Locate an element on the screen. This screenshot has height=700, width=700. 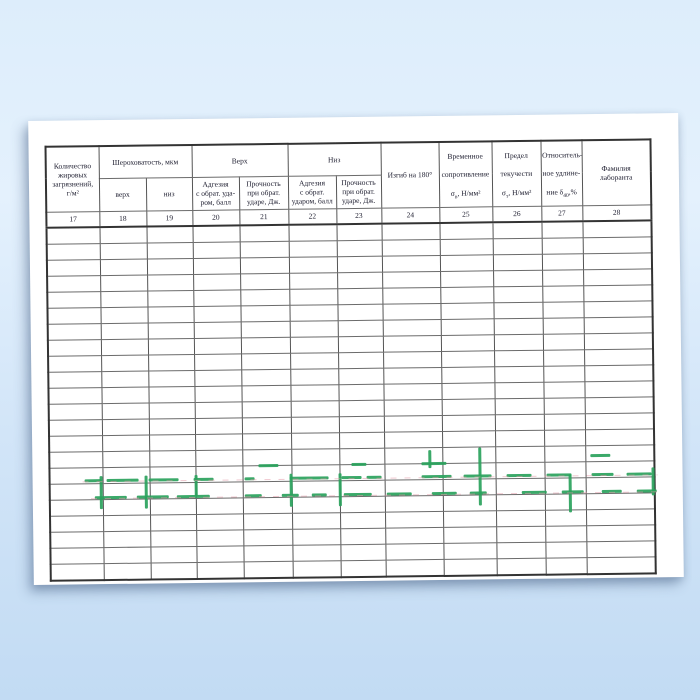
column-number-cell: 20 is located at coordinates (216, 217).